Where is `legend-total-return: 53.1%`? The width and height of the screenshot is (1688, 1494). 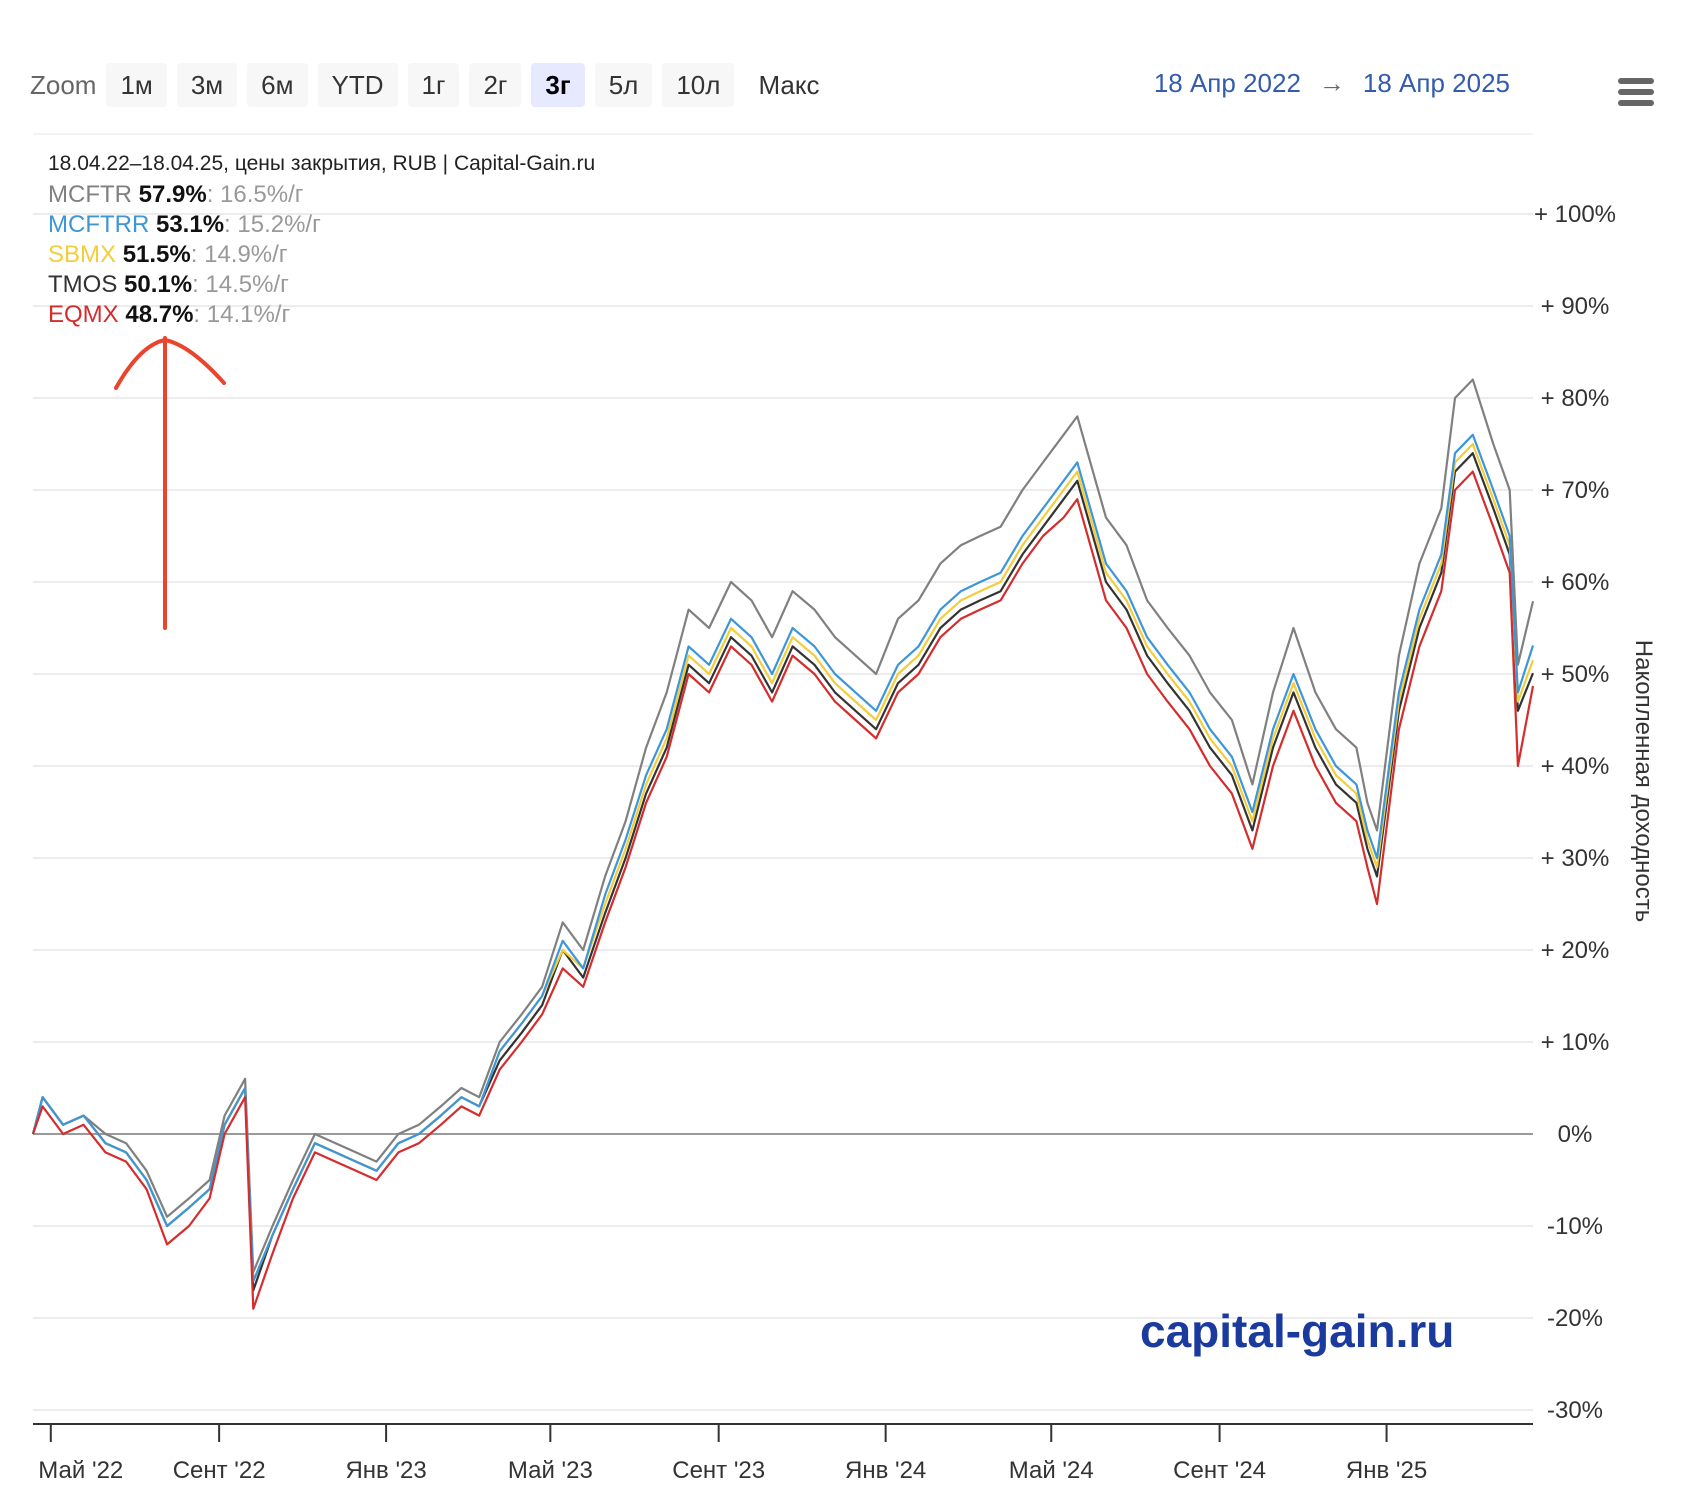 legend-total-return: 53.1% is located at coordinates (190, 224).